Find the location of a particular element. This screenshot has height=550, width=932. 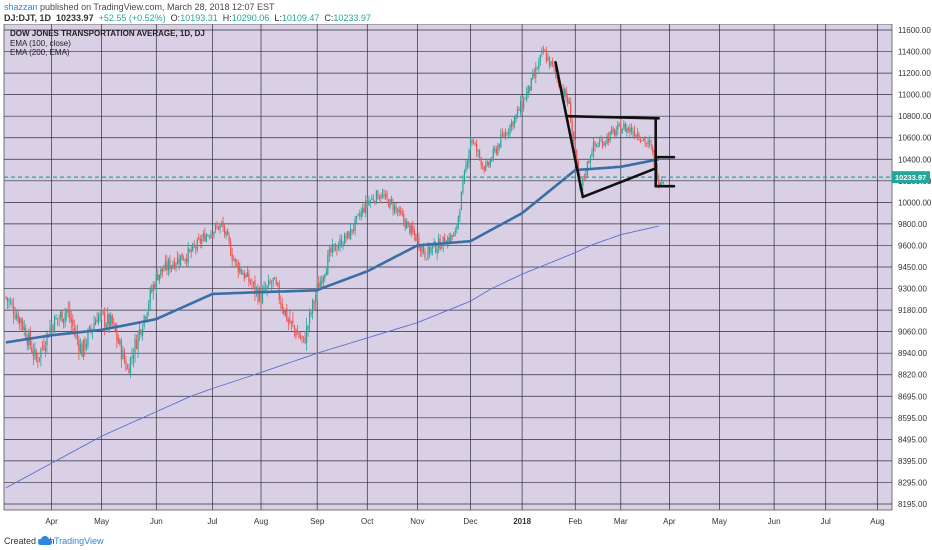

y-tick-label: 8940.00 is located at coordinates (912, 353).